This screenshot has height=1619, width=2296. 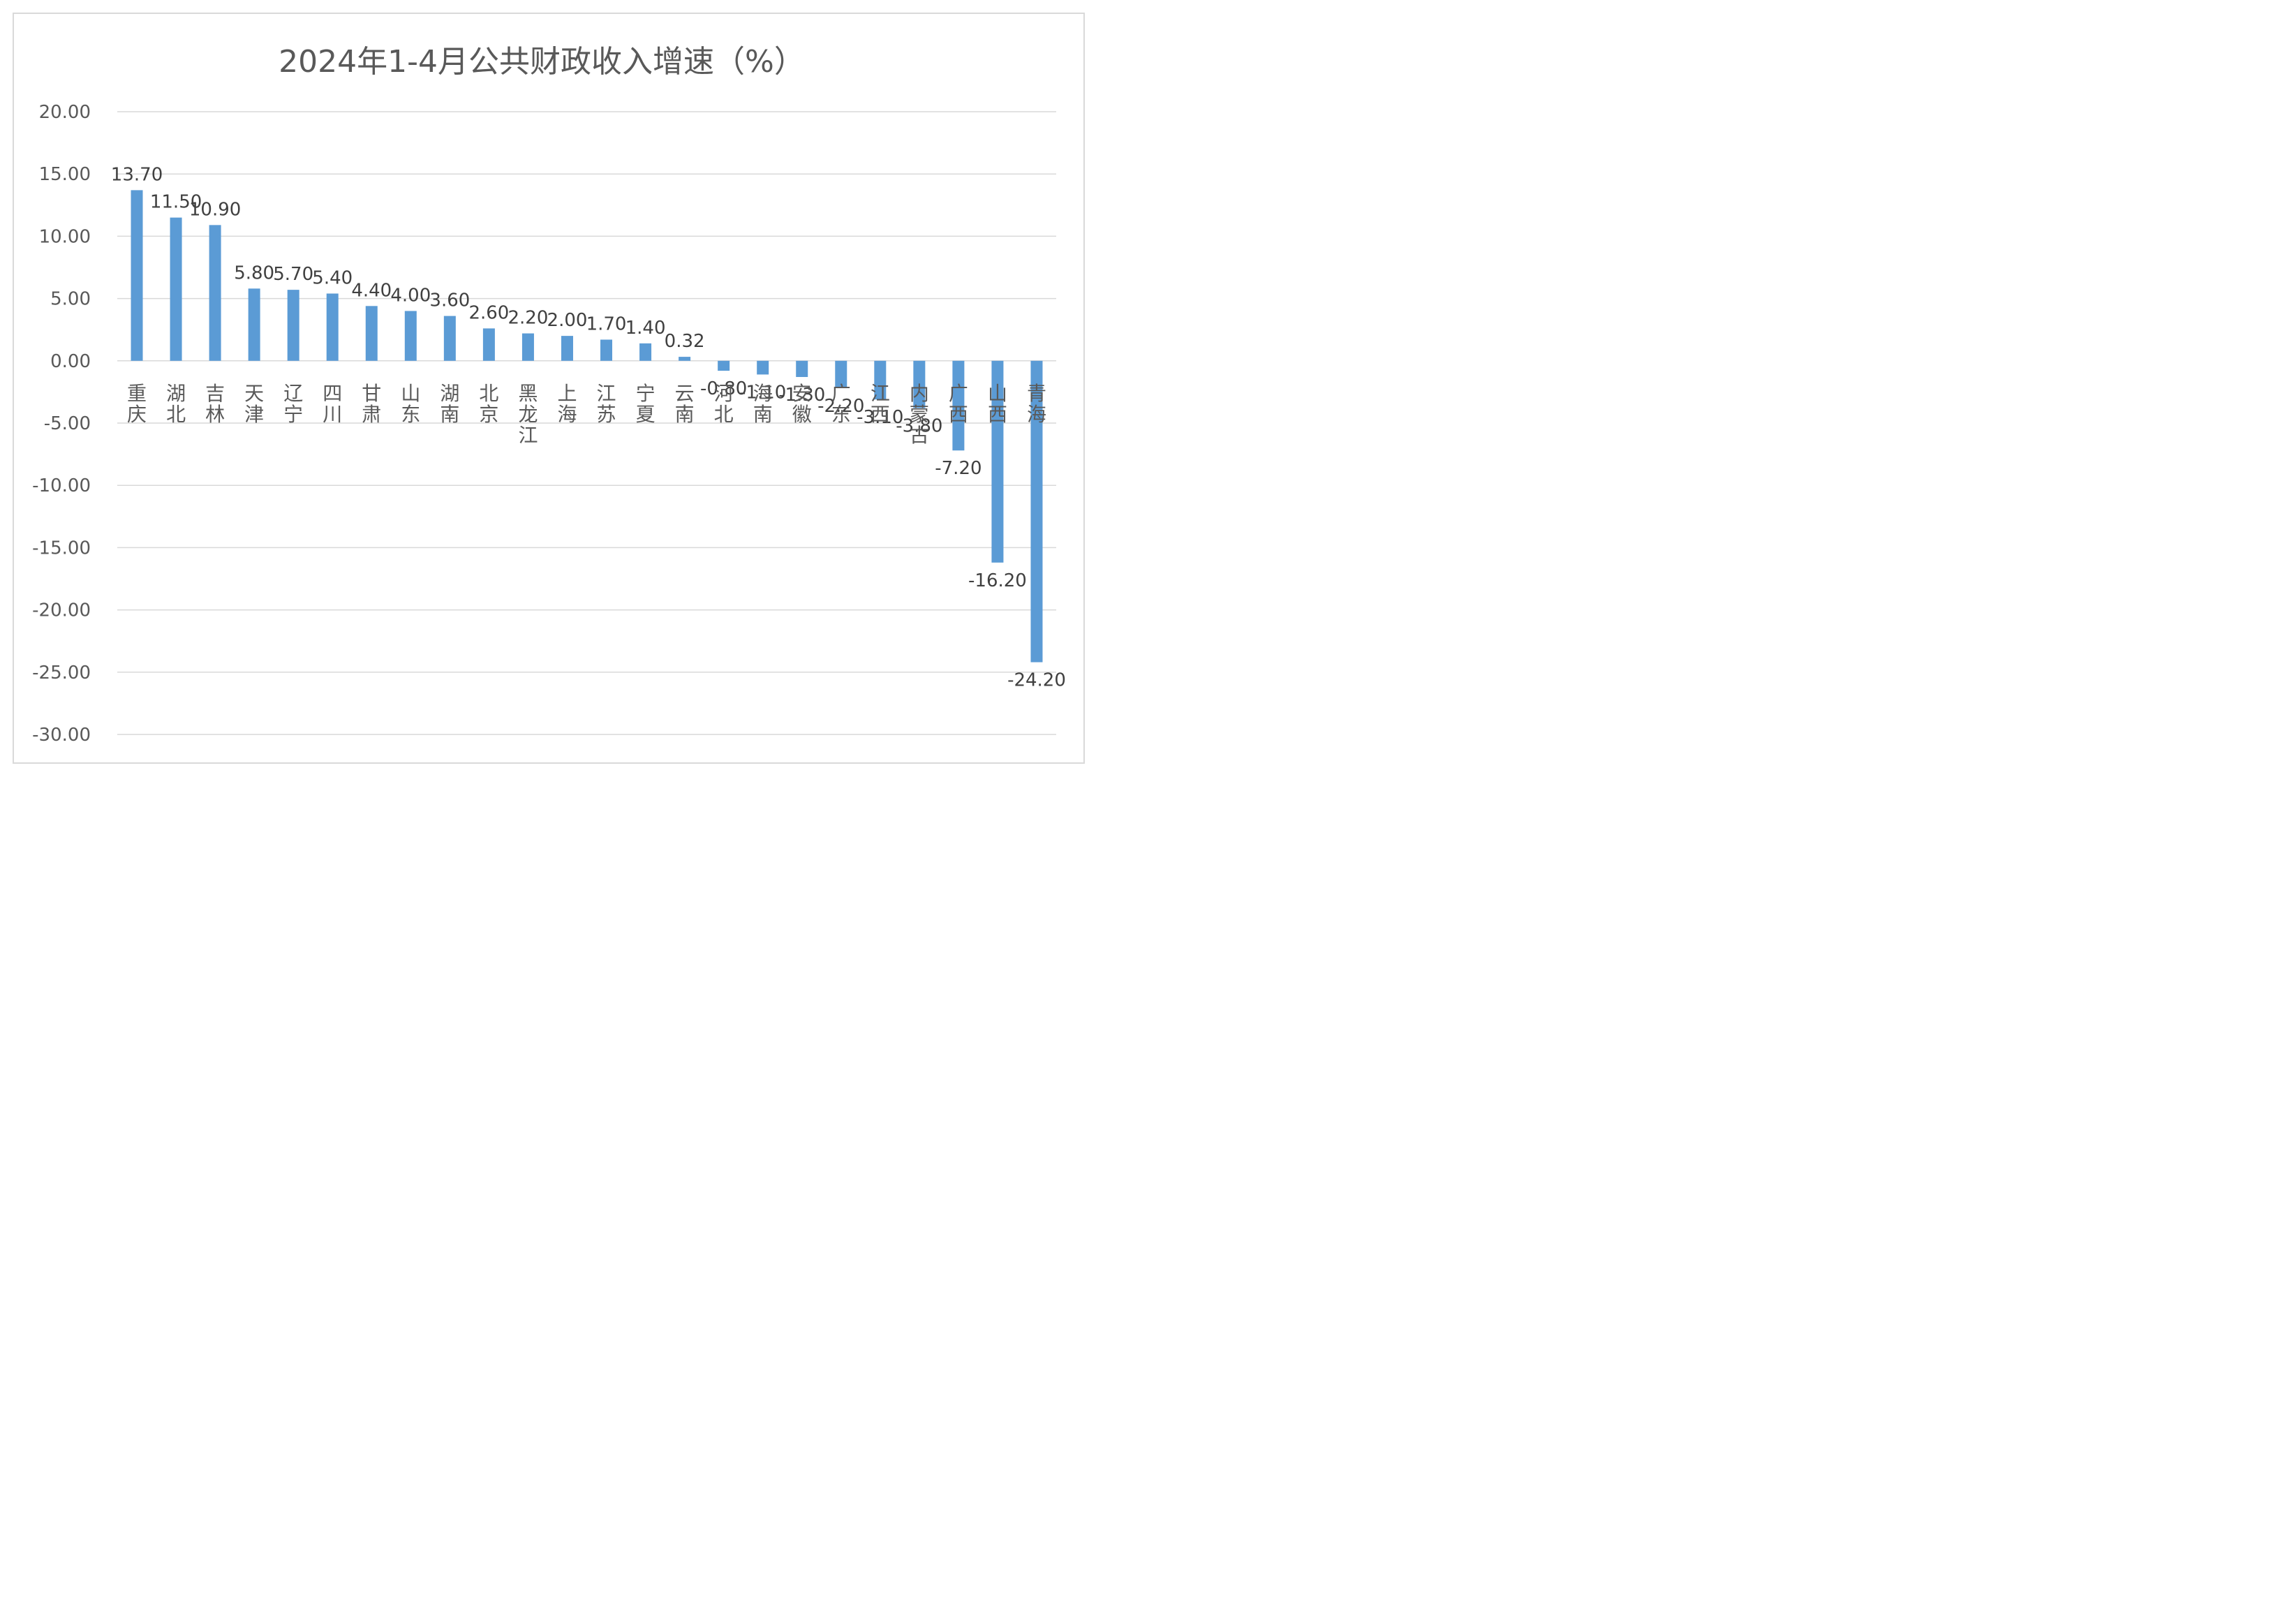 I want to click on category-label: 安徽, so click(x=802, y=404).